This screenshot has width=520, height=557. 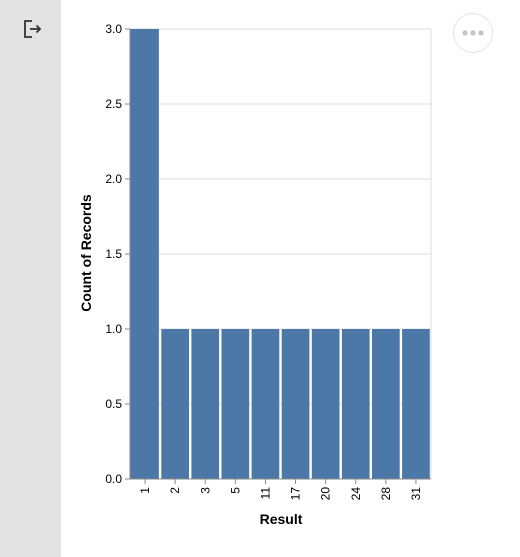 What do you see at coordinates (265, 493) in the screenshot?
I see `x-tick-label: 11` at bounding box center [265, 493].